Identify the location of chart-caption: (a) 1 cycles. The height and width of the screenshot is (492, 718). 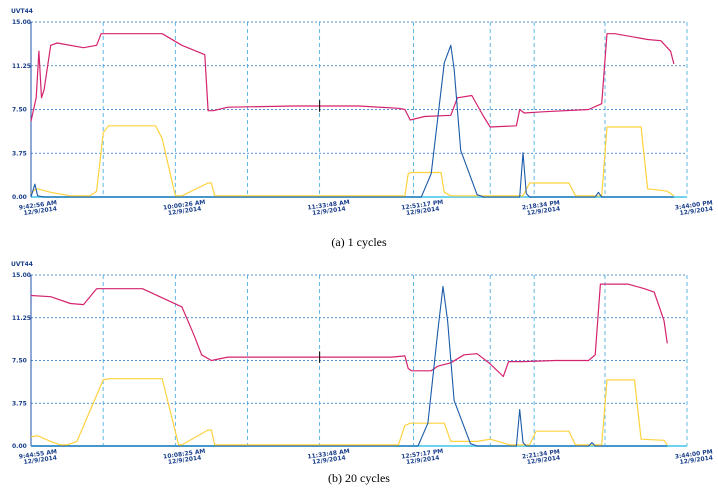
(359, 242).